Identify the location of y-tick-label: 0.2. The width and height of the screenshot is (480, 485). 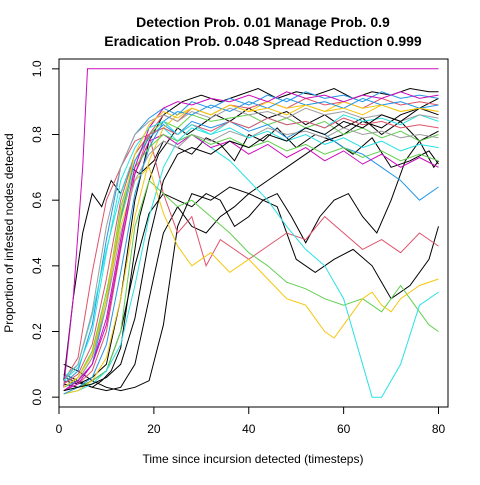
(37, 331).